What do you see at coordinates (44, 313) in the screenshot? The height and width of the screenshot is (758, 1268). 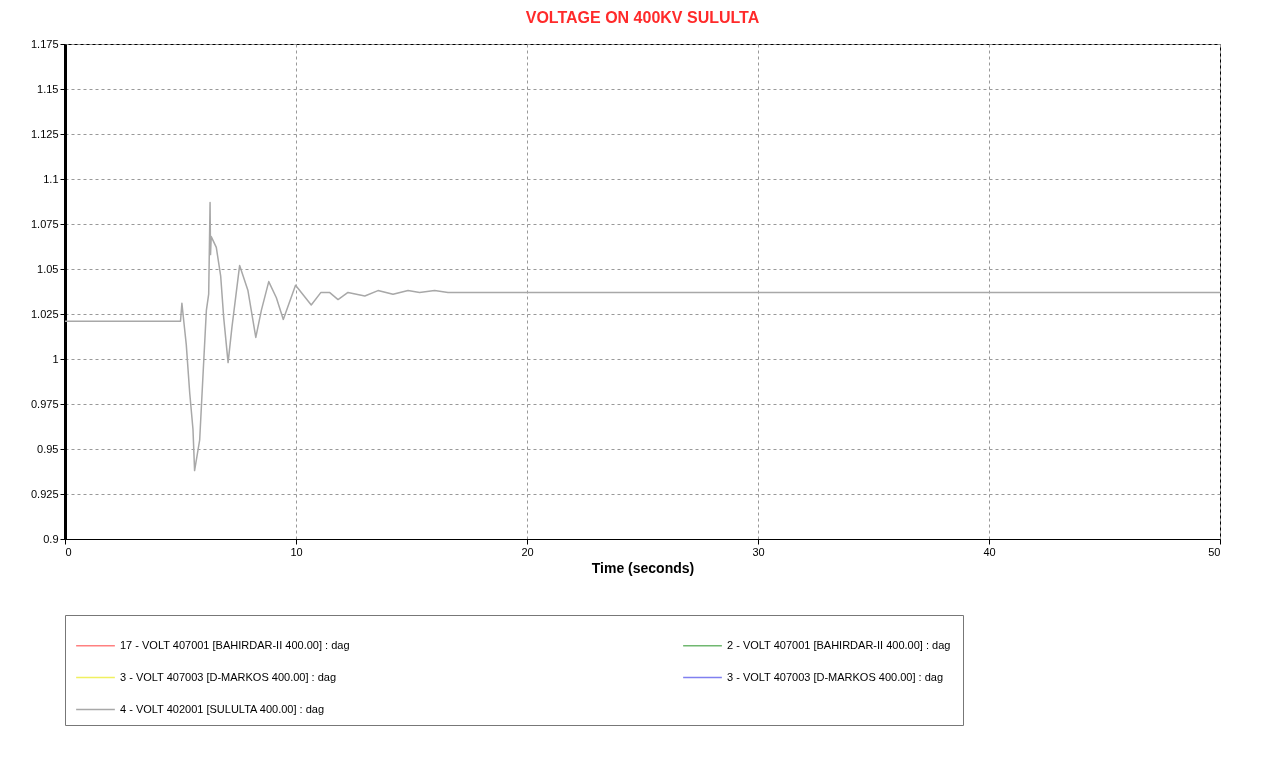 I see `y-tick-label: 1.025` at bounding box center [44, 313].